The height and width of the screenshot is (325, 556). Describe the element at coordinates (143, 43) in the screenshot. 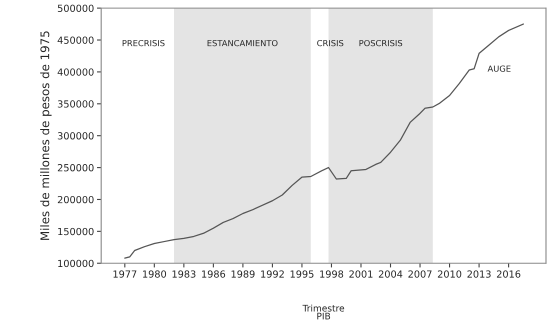

I see `annotation: PRECRISIS` at that location.